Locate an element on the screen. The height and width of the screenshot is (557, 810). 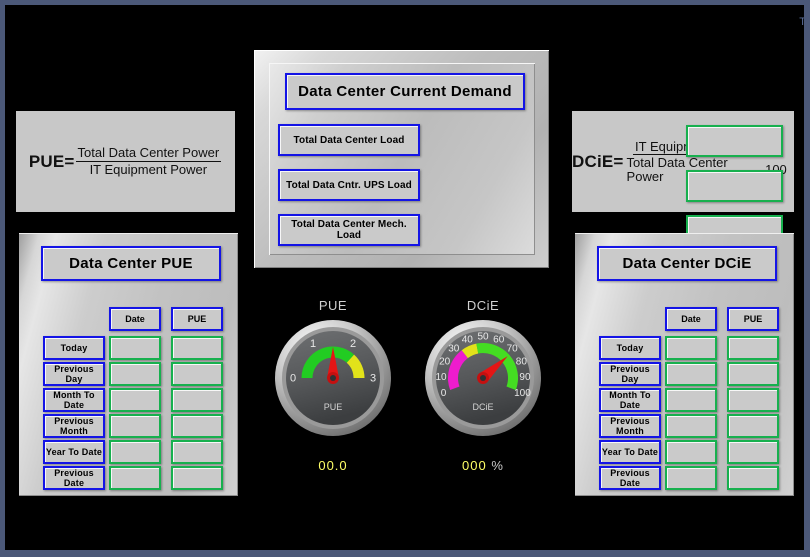
dcie-panel-title: Data Center DCiE is located at coordinates (687, 263).